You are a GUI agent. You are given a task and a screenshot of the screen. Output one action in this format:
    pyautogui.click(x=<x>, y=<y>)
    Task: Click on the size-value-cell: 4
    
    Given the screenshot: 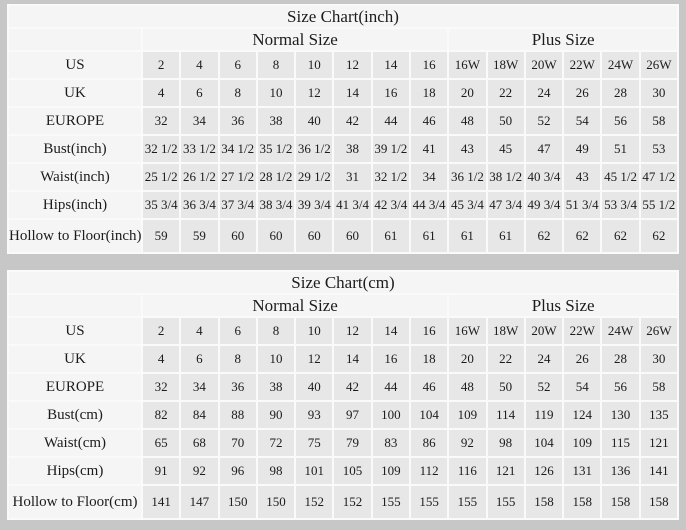 What is the action you would take?
    pyautogui.click(x=199, y=65)
    